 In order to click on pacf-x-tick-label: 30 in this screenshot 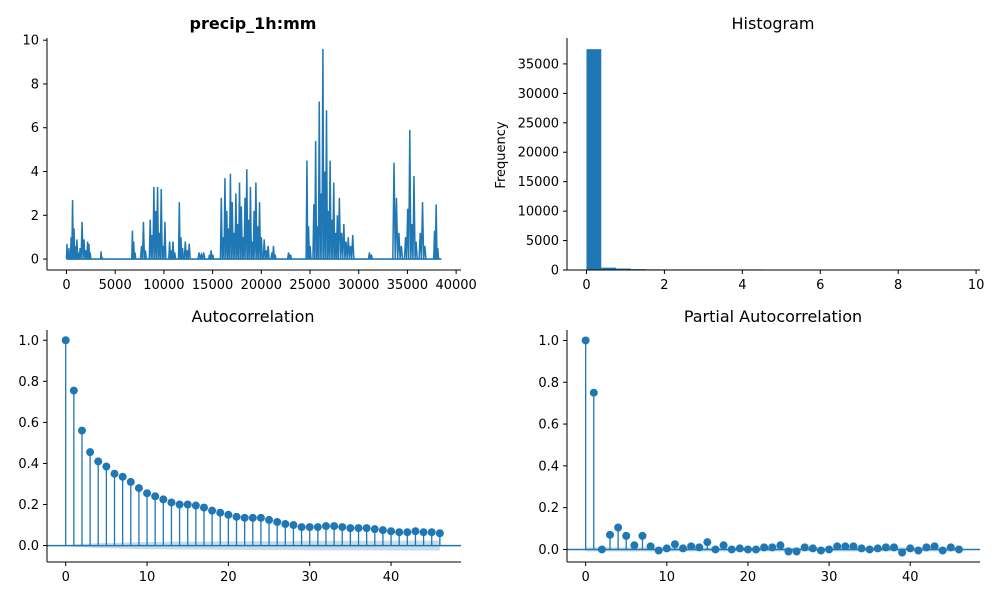, I will do `click(829, 577)`.